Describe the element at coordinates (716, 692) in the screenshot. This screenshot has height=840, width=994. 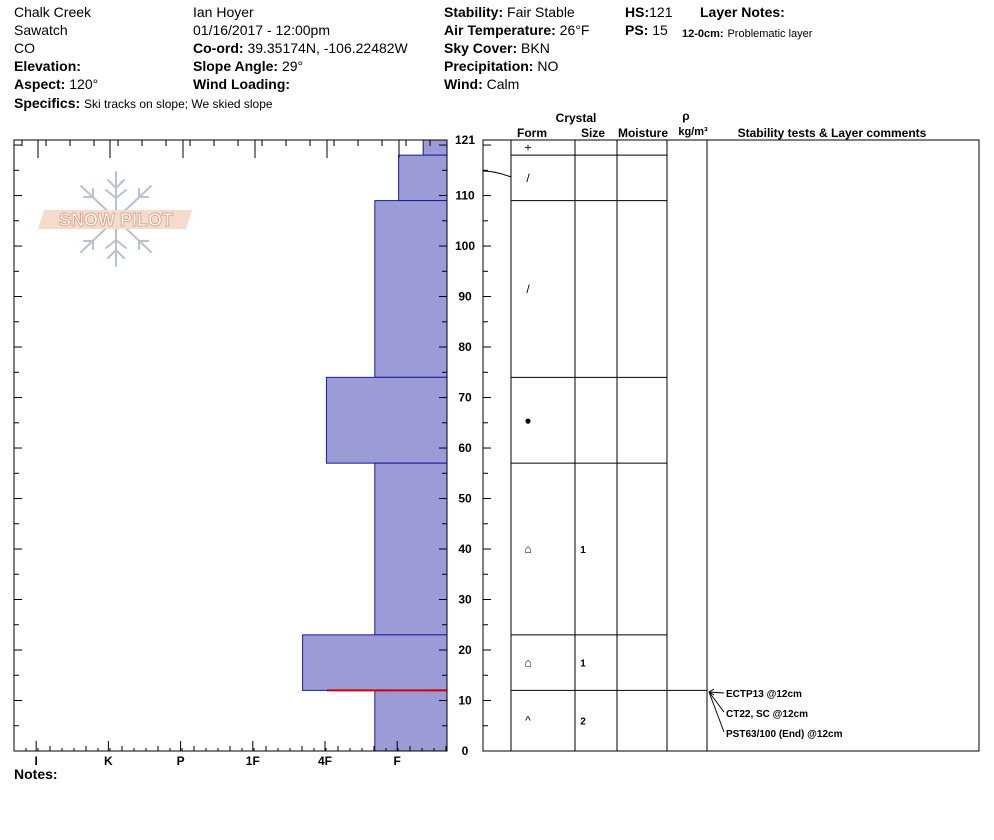
I see `leader-ectp` at that location.